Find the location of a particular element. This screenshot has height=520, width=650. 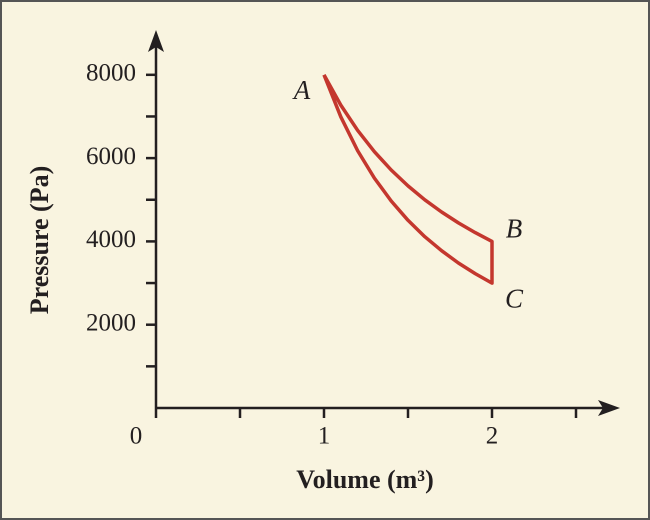

cycle-line is located at coordinates (408, 179).